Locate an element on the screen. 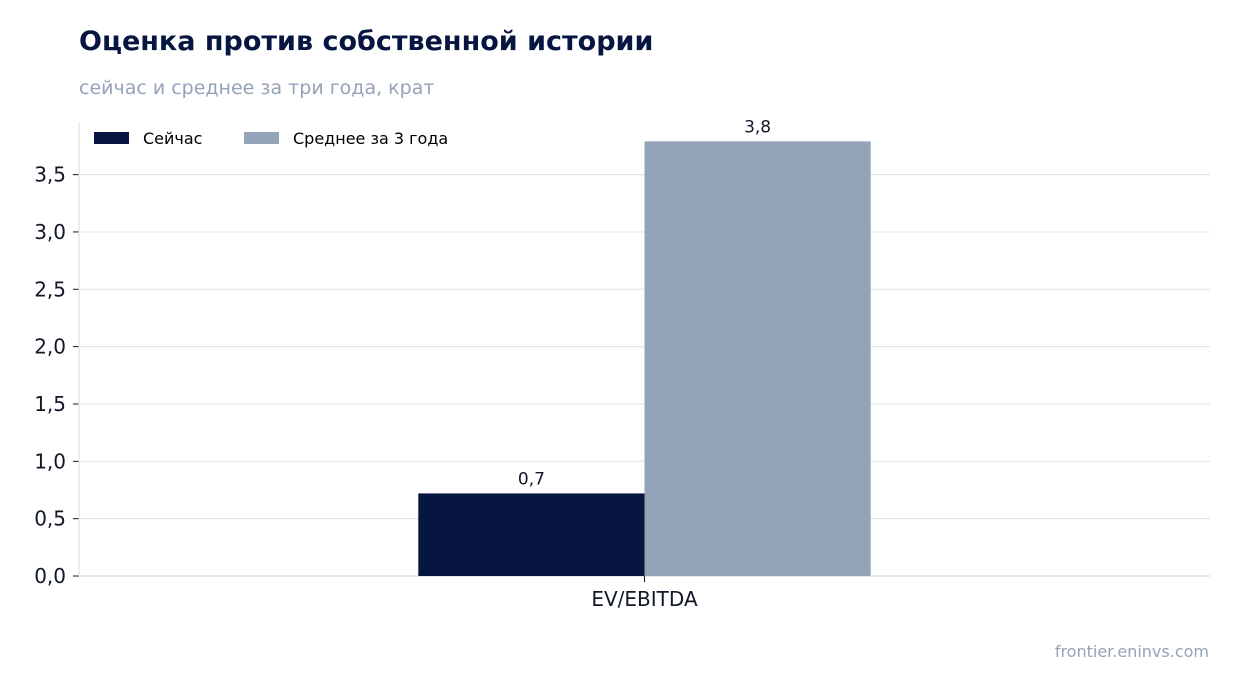 The image size is (1241, 693). legend-label: Сейчас is located at coordinates (172, 138).